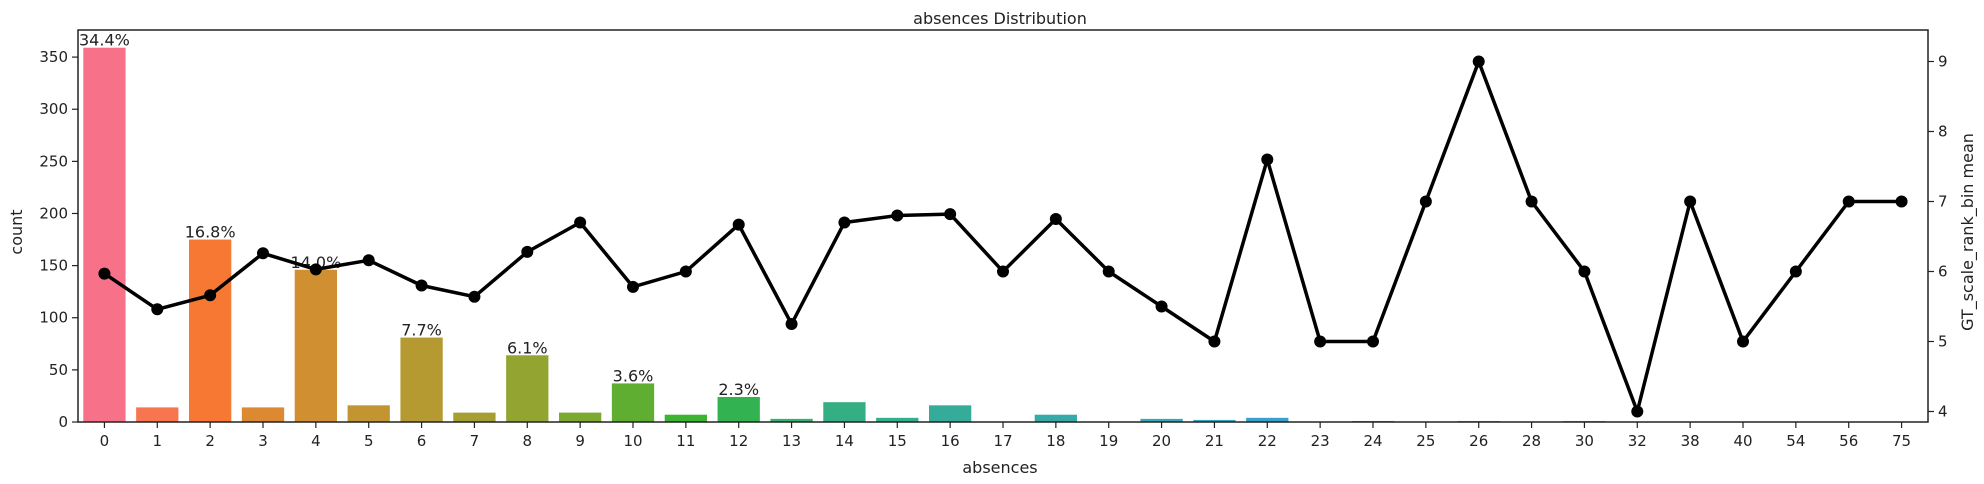 This screenshot has width=1984, height=484. What do you see at coordinates (422, 441) in the screenshot?
I see `x-tick-label: 6` at bounding box center [422, 441].